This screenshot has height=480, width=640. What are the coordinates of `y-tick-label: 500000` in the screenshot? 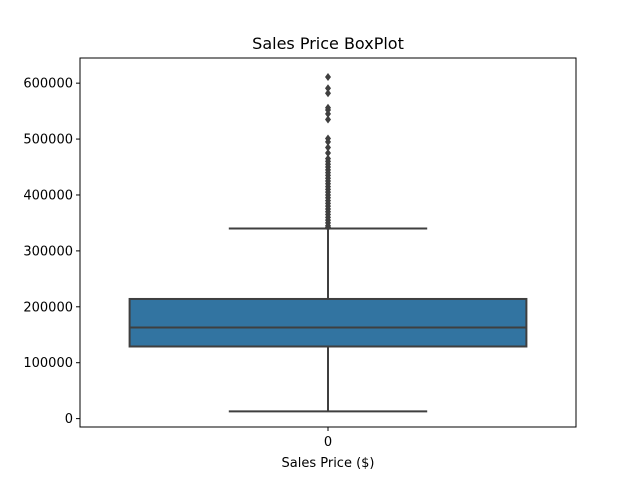 It's located at (48, 140).